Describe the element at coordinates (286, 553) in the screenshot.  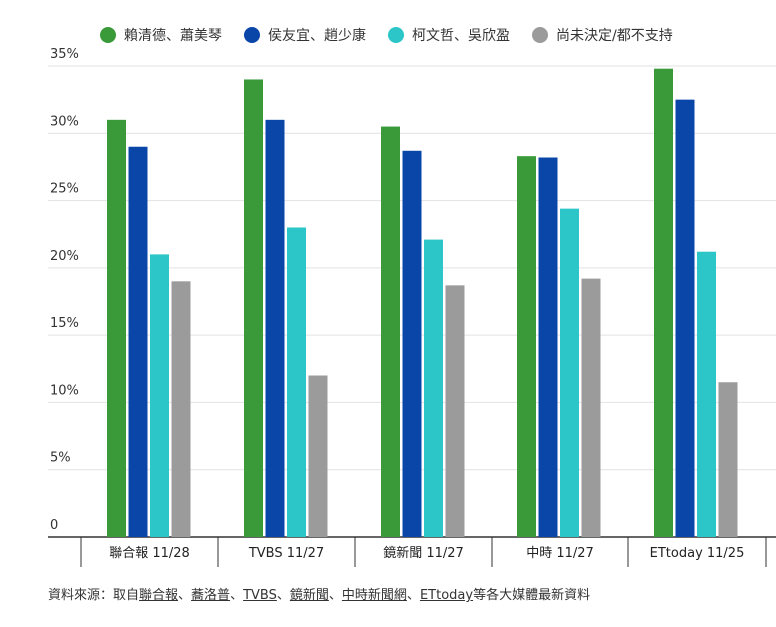
I see `x-tick-label: TVBS 11/27` at that location.